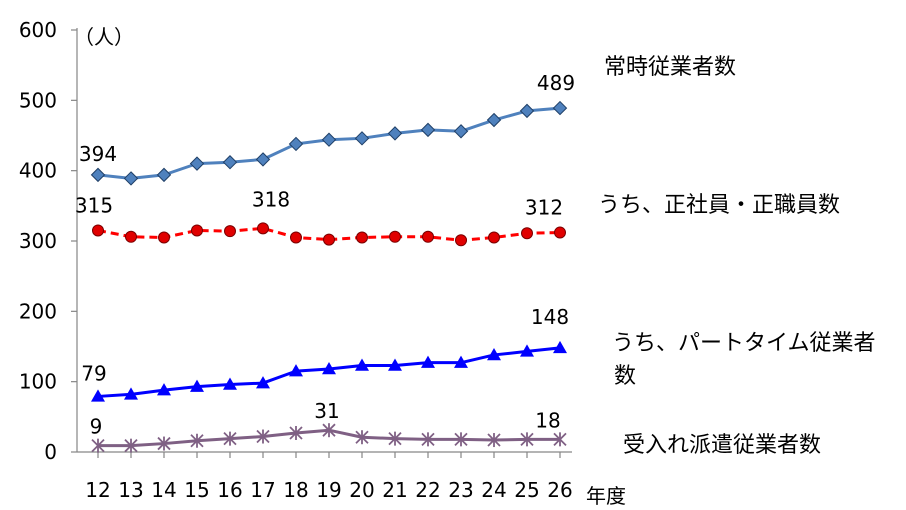 This screenshot has height=510, width=906. What do you see at coordinates (130, 490) in the screenshot?
I see `x-tick-label: 13` at bounding box center [130, 490].